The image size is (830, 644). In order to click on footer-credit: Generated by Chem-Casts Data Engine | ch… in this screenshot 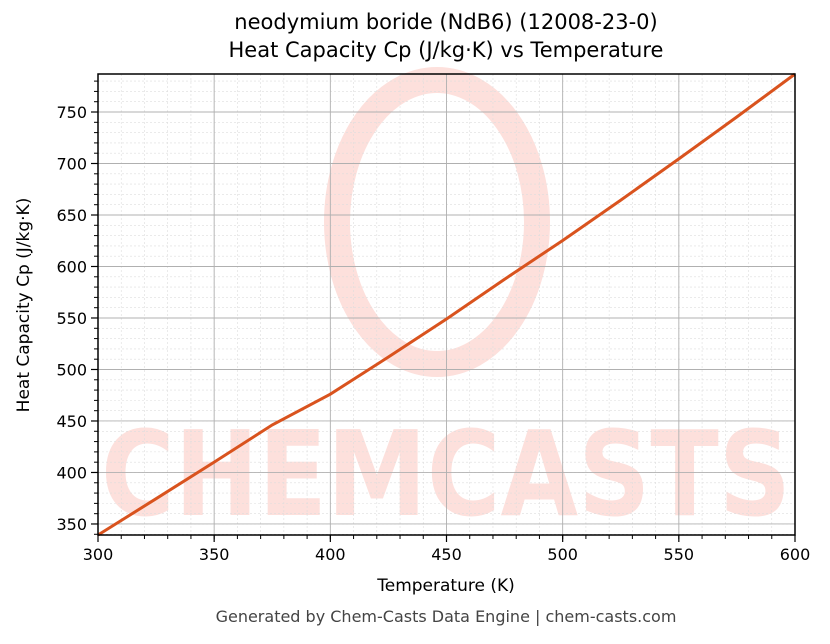, I will do `click(446, 616)`.